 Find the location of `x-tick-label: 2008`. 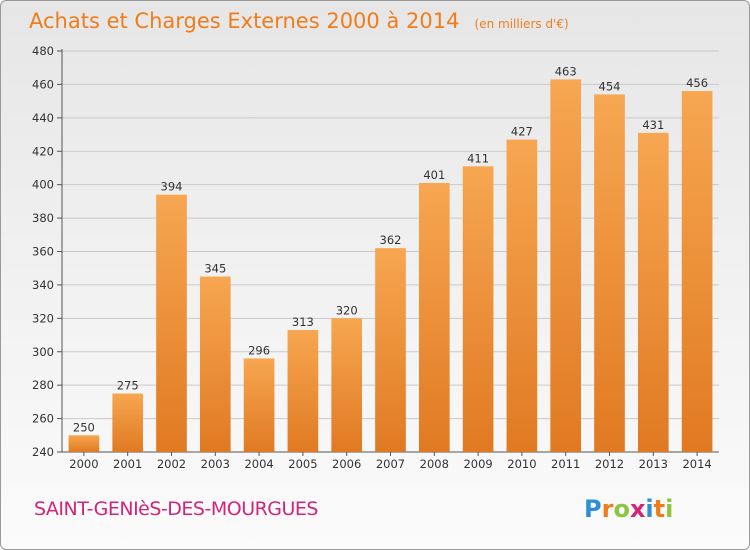

x-tick-label: 2008 is located at coordinates (434, 464).